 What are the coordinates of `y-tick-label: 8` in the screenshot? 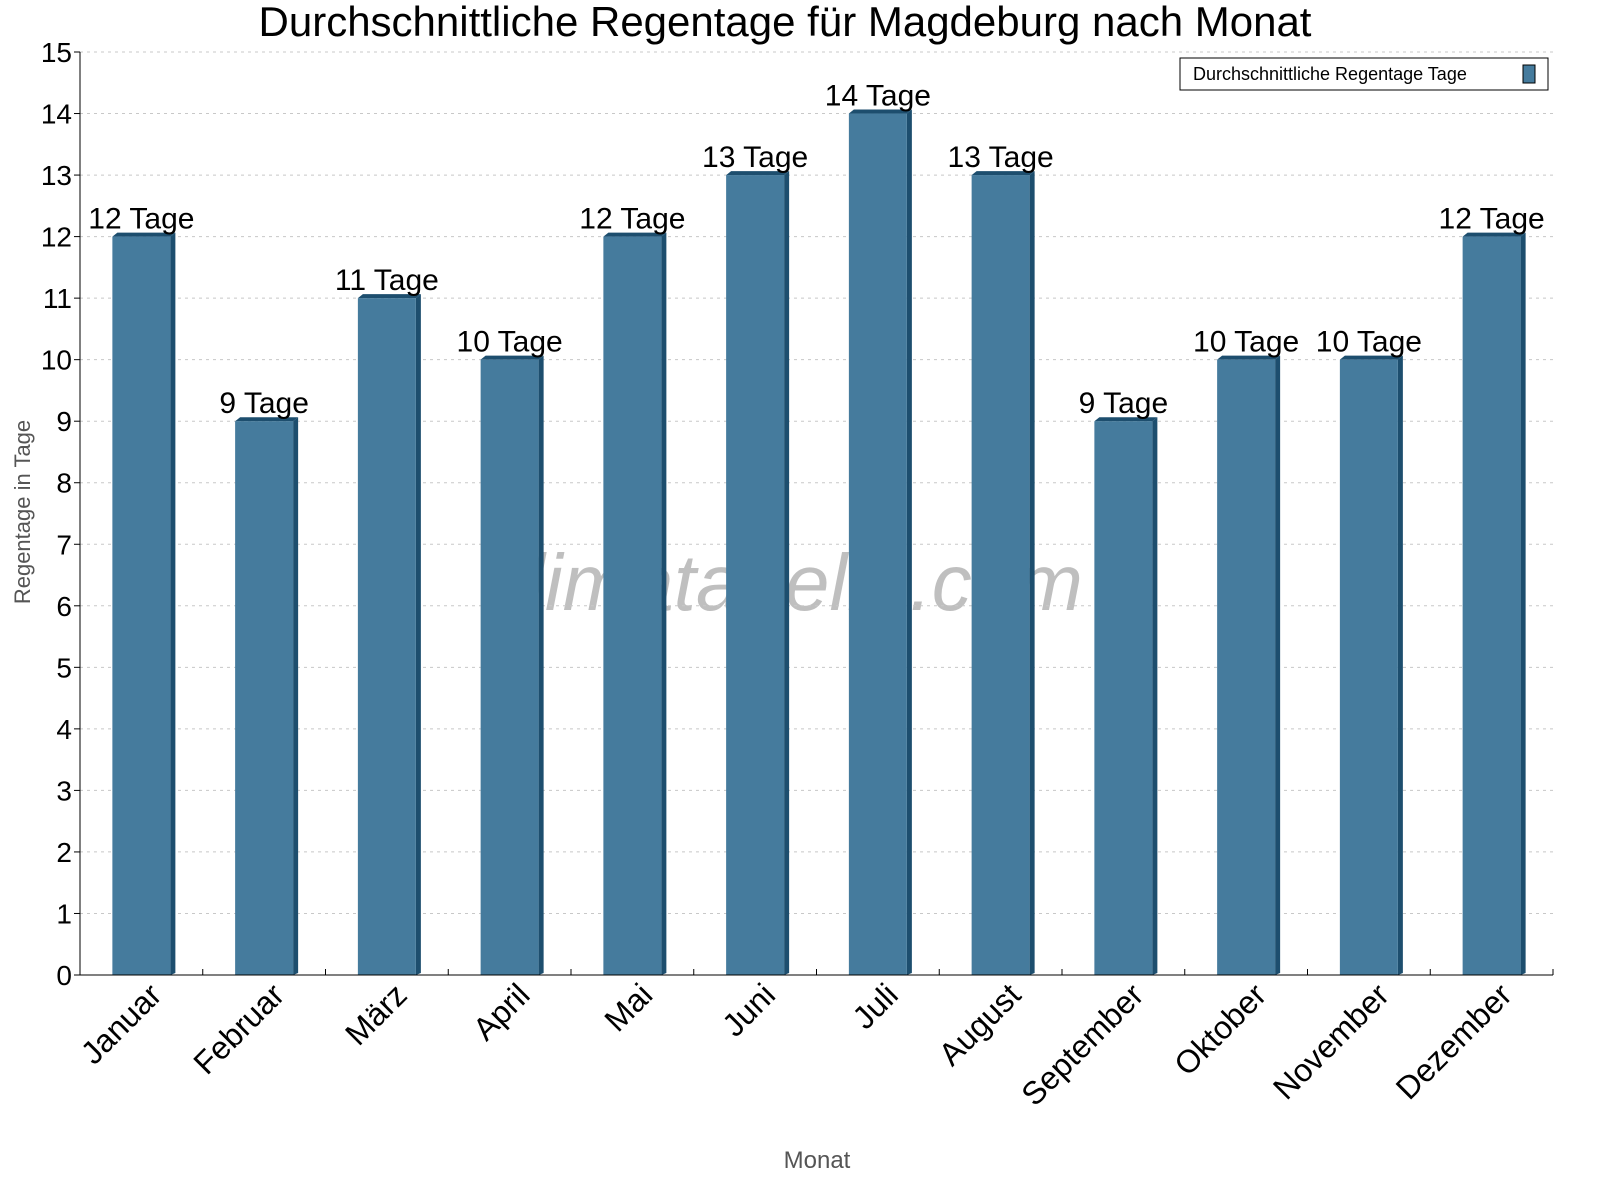 It's located at (64, 483).